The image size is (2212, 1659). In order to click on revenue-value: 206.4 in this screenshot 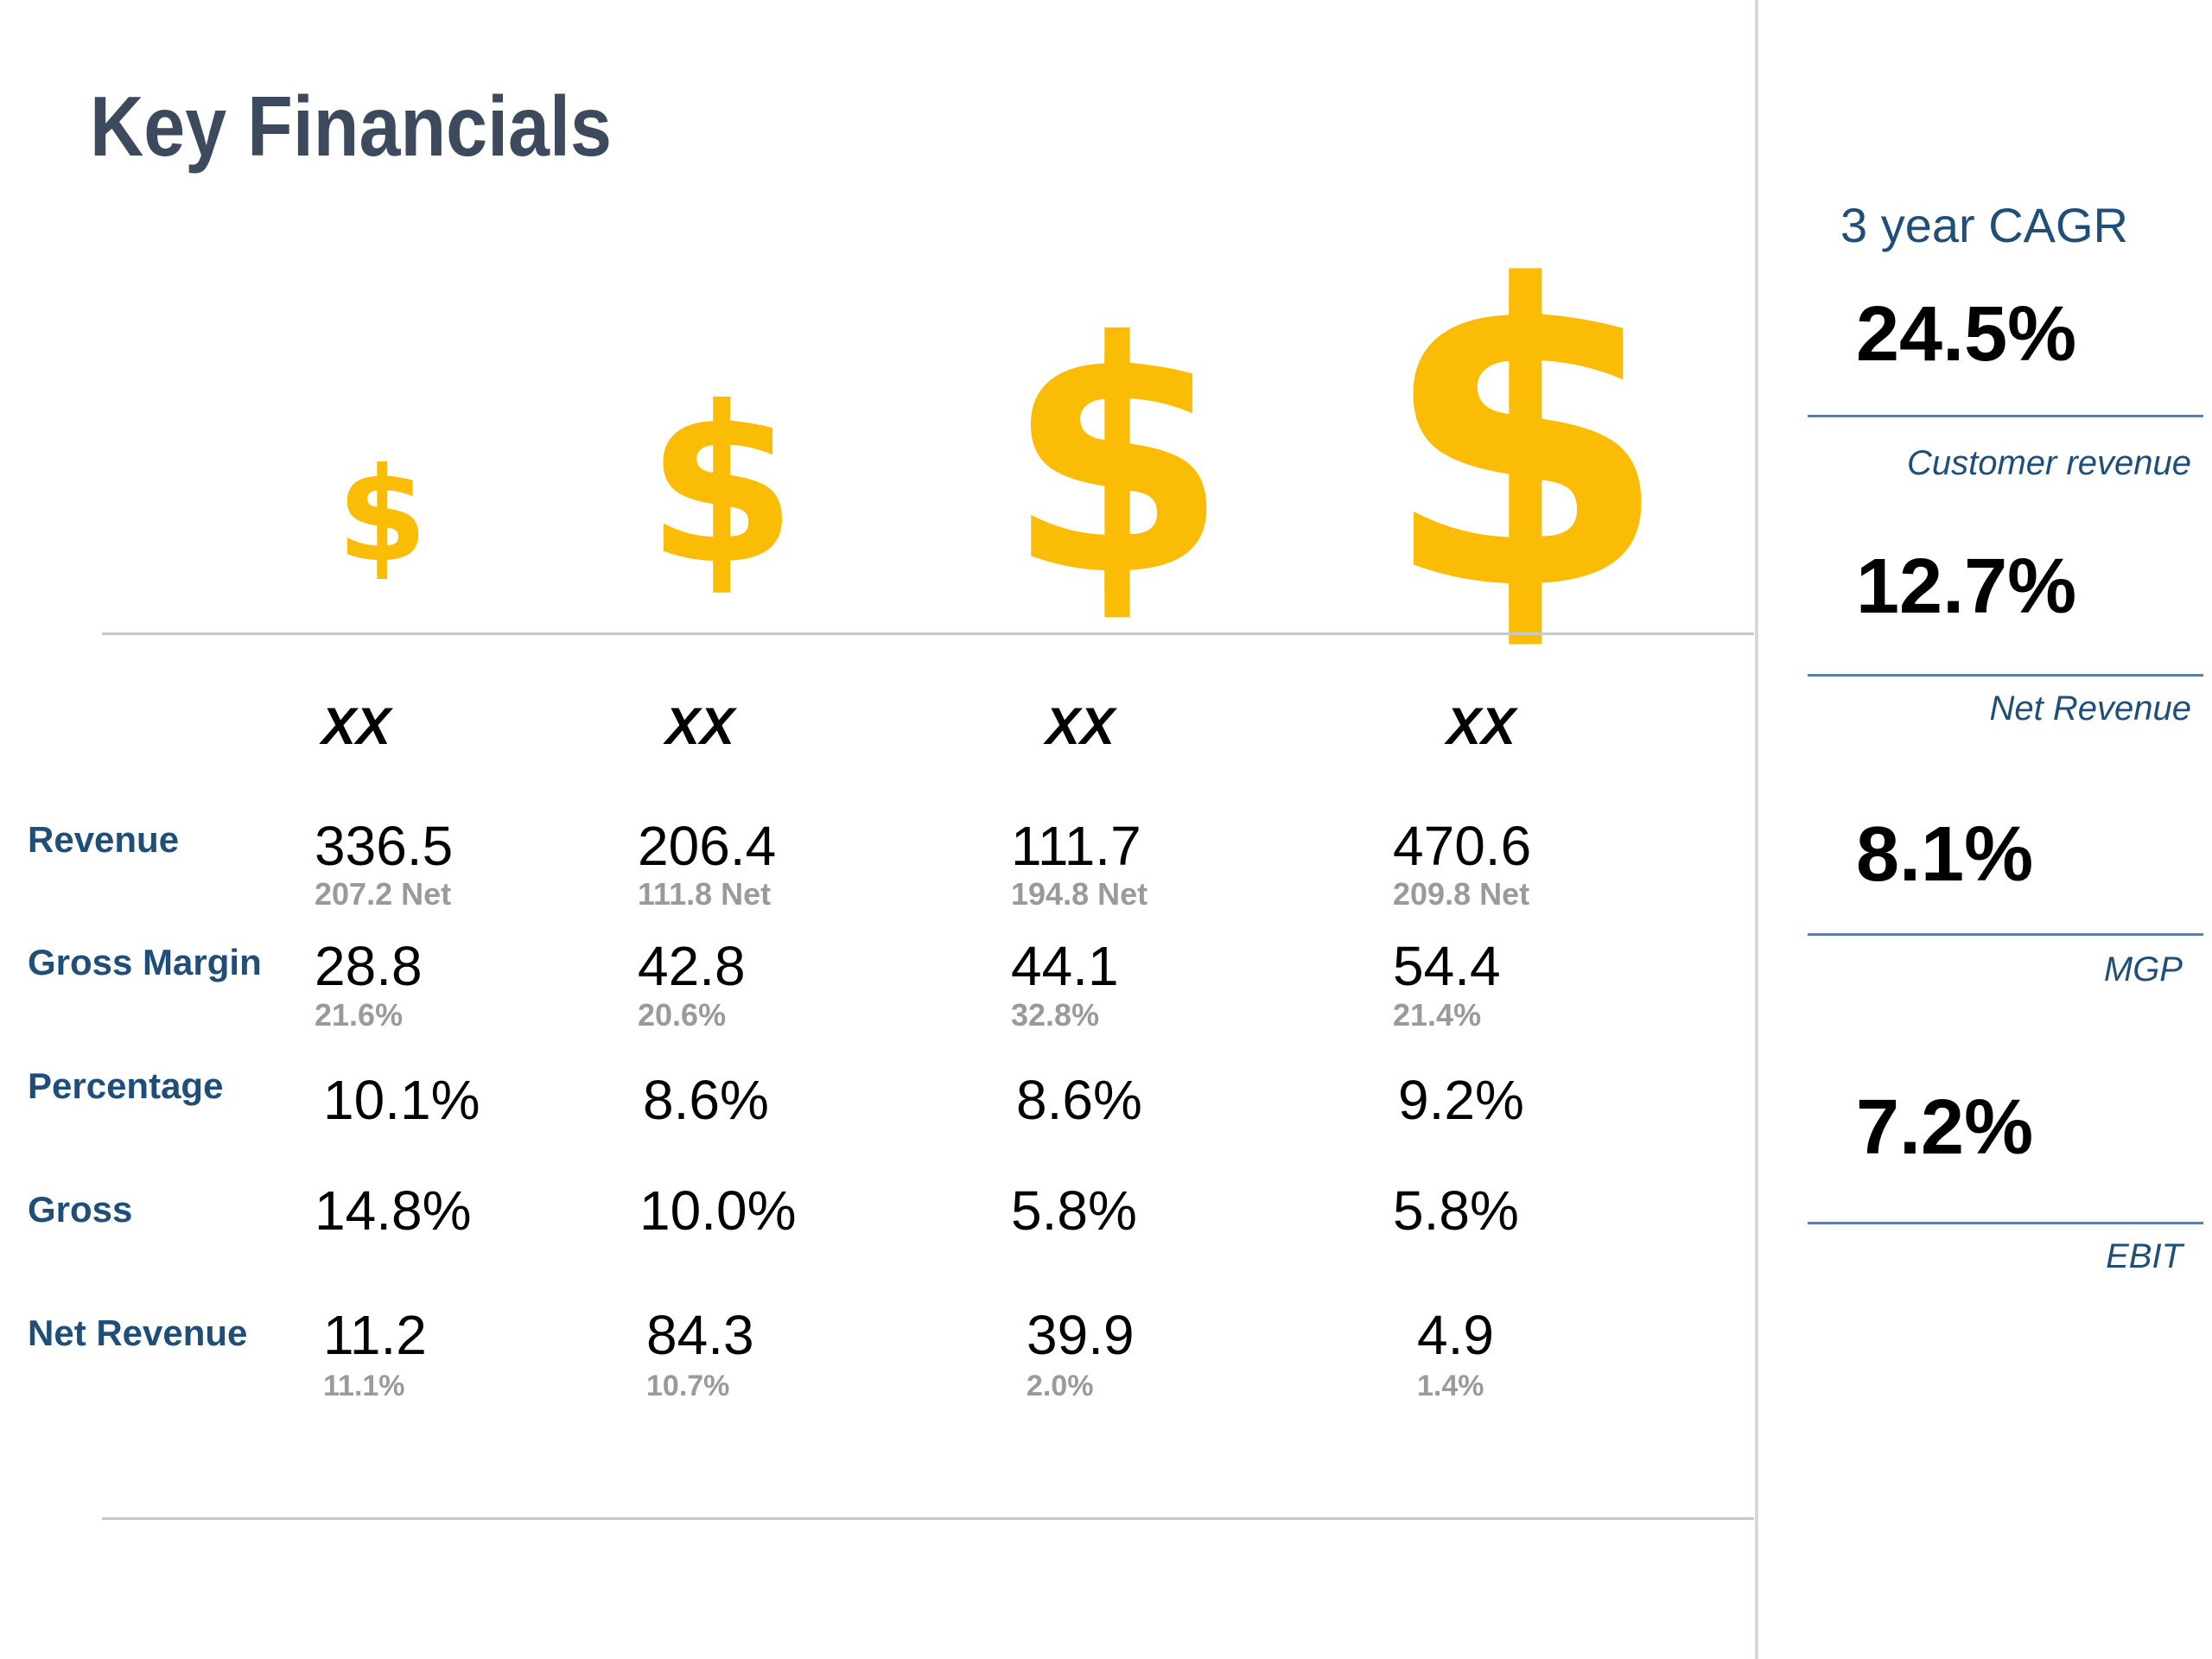, I will do `click(707, 846)`.